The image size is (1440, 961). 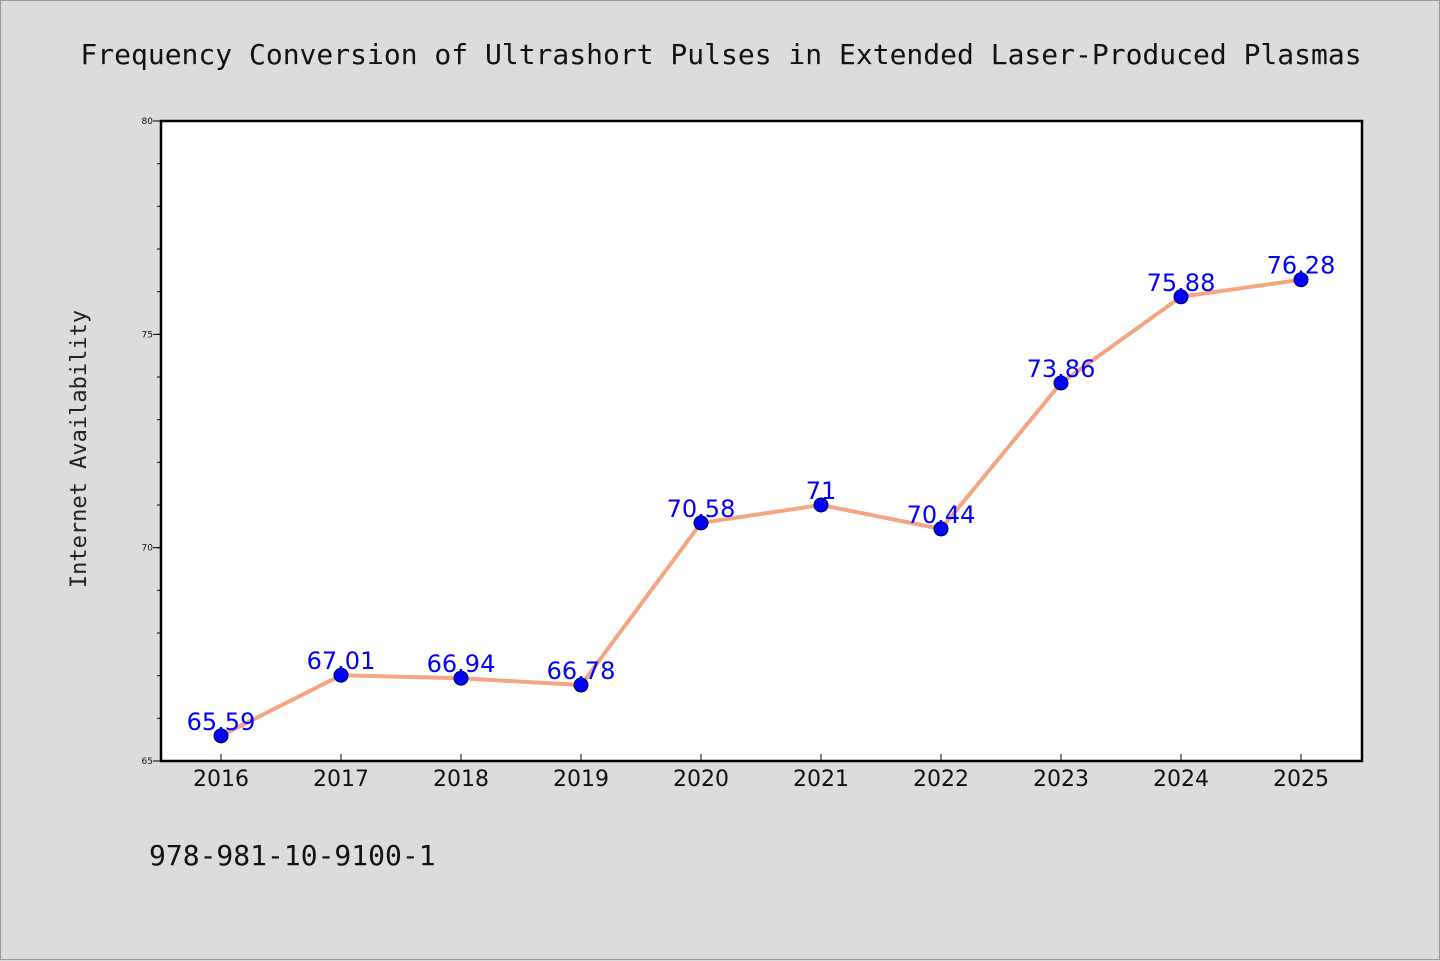 What do you see at coordinates (461, 664) in the screenshot?
I see `data-label: 66.94` at bounding box center [461, 664].